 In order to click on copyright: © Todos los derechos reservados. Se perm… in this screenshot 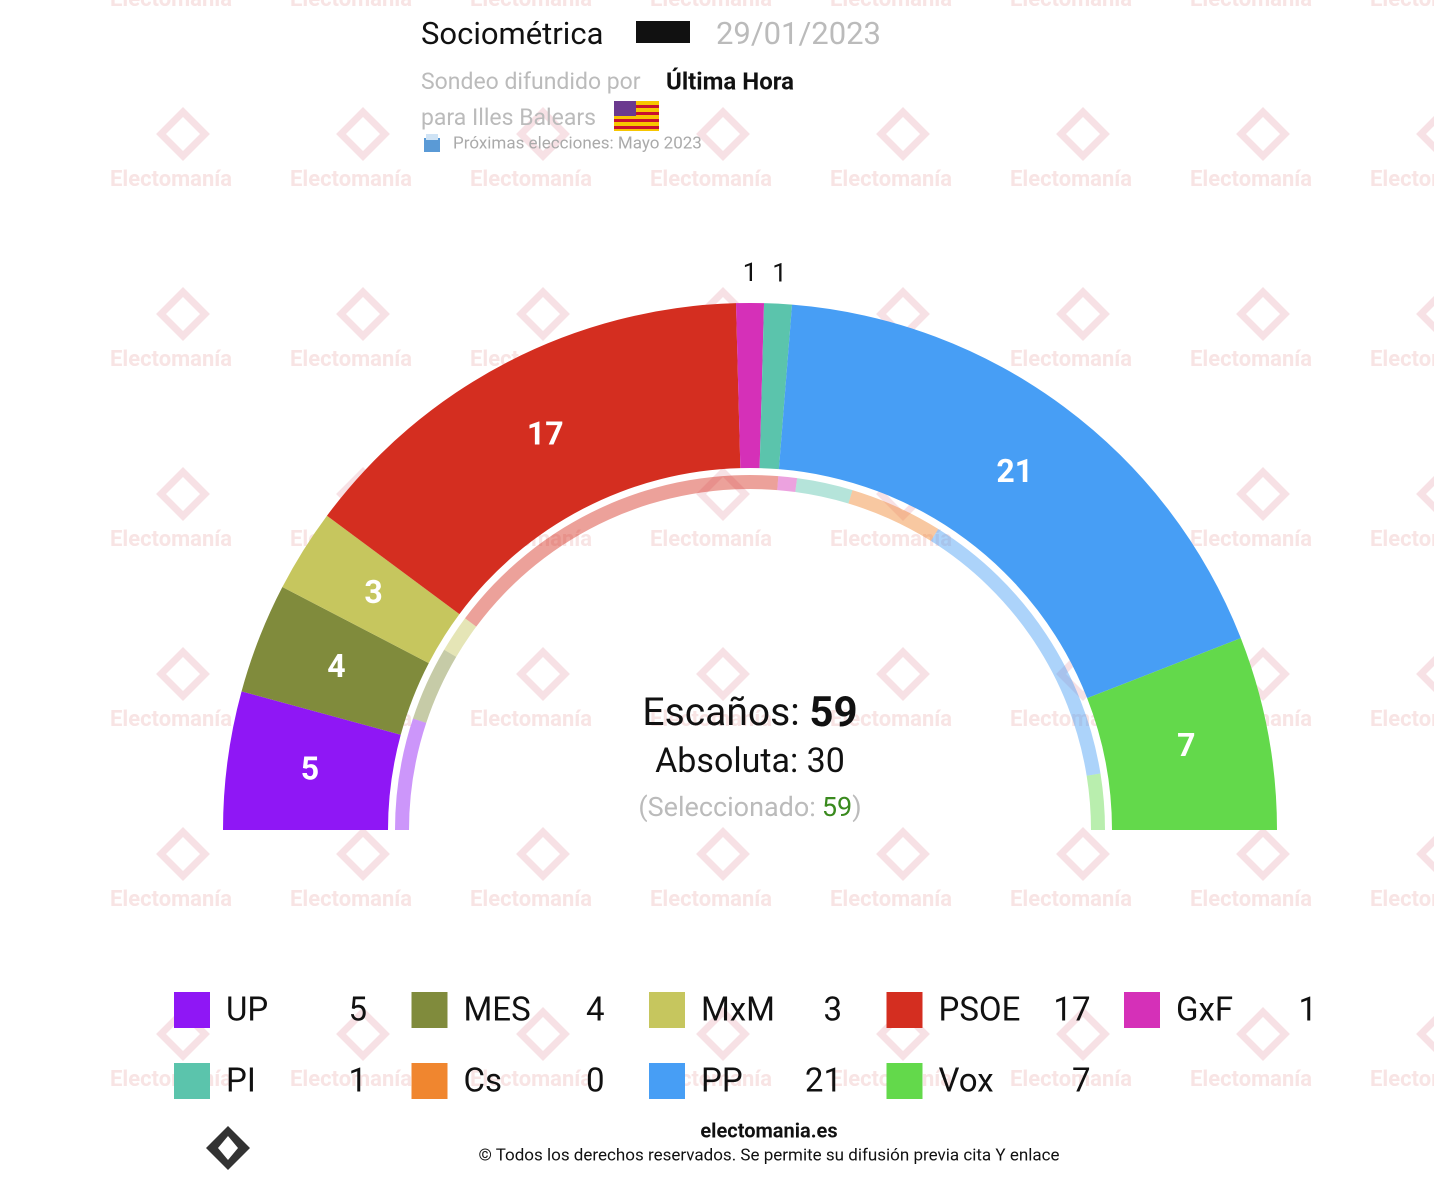, I will do `click(768, 1155)`.